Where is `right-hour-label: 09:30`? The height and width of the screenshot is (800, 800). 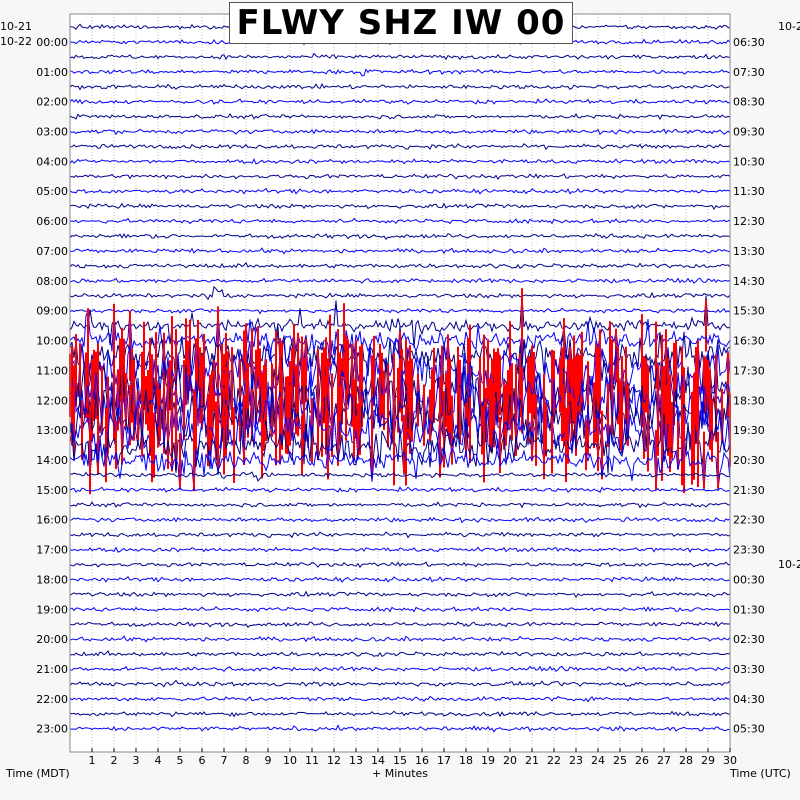
right-hour-label: 09:30 is located at coordinates (749, 132).